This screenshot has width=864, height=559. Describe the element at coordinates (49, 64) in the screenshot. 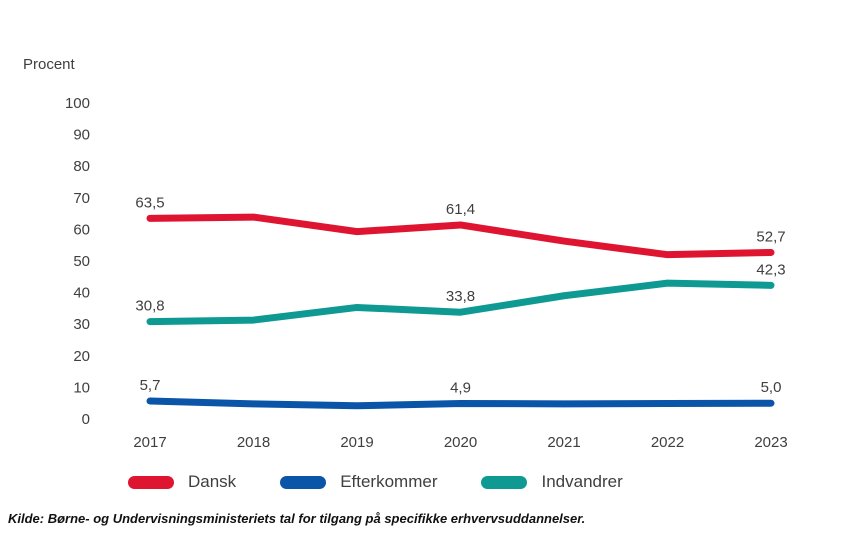

I see `y-axis-title: Procent` at that location.